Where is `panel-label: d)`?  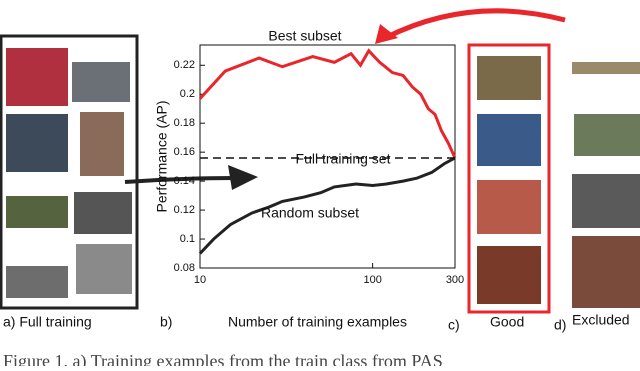 panel-label: d) is located at coordinates (560, 325).